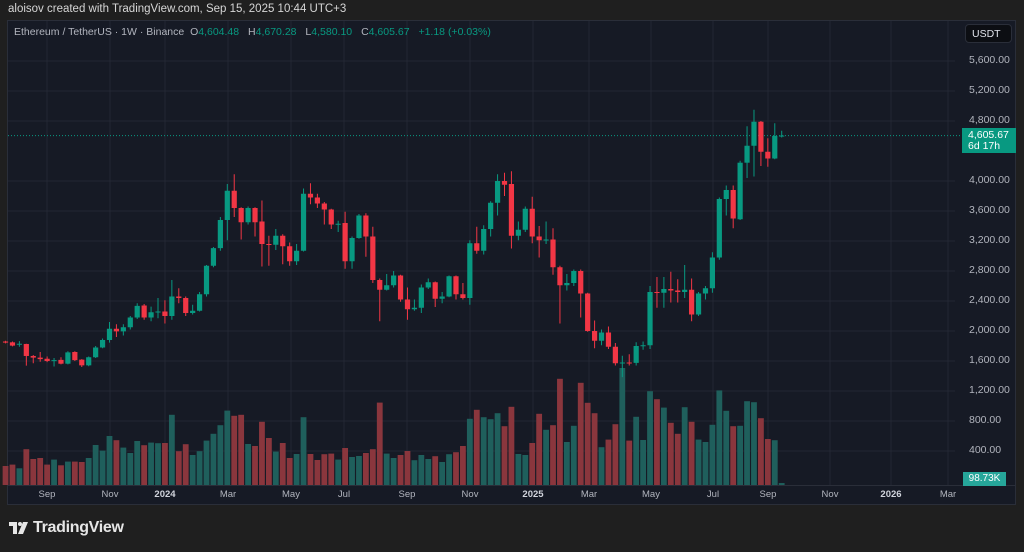 This screenshot has width=1024, height=552. I want to click on last-price-label: 4,605.67 6d 17h, so click(989, 140).